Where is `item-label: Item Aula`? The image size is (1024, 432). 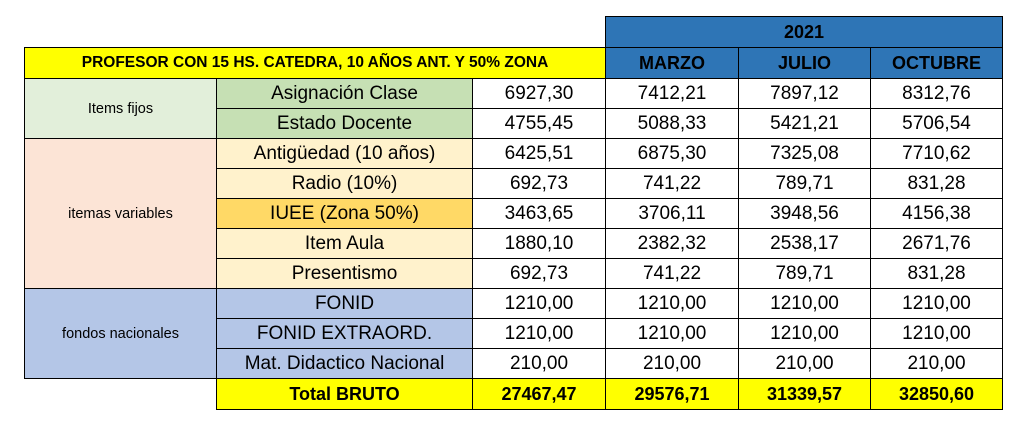
item-label: Item Aula is located at coordinates (344, 243).